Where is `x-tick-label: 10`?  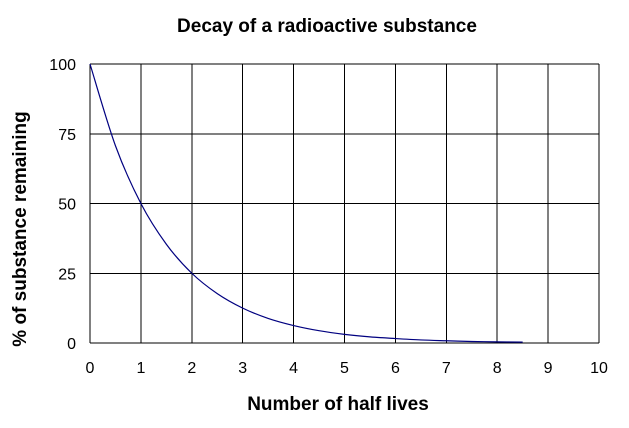 x-tick-label: 10 is located at coordinates (599, 368).